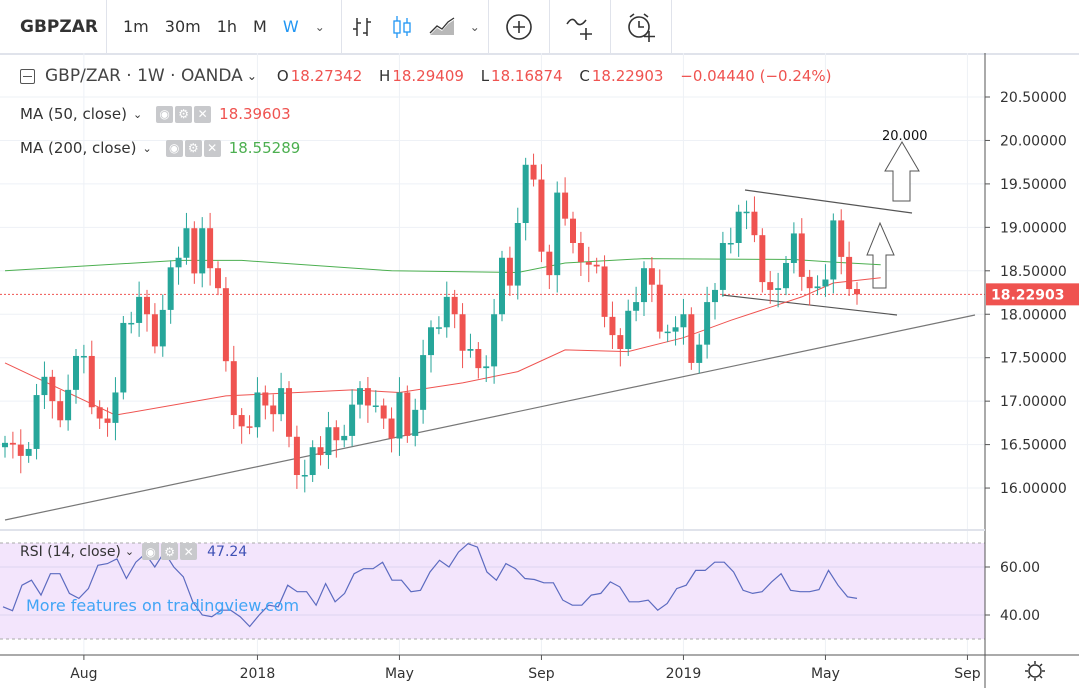 The width and height of the screenshot is (1079, 688). Describe the element at coordinates (474, 26) in the screenshot. I see `chart-type-chevron-icon: ⌄` at that location.